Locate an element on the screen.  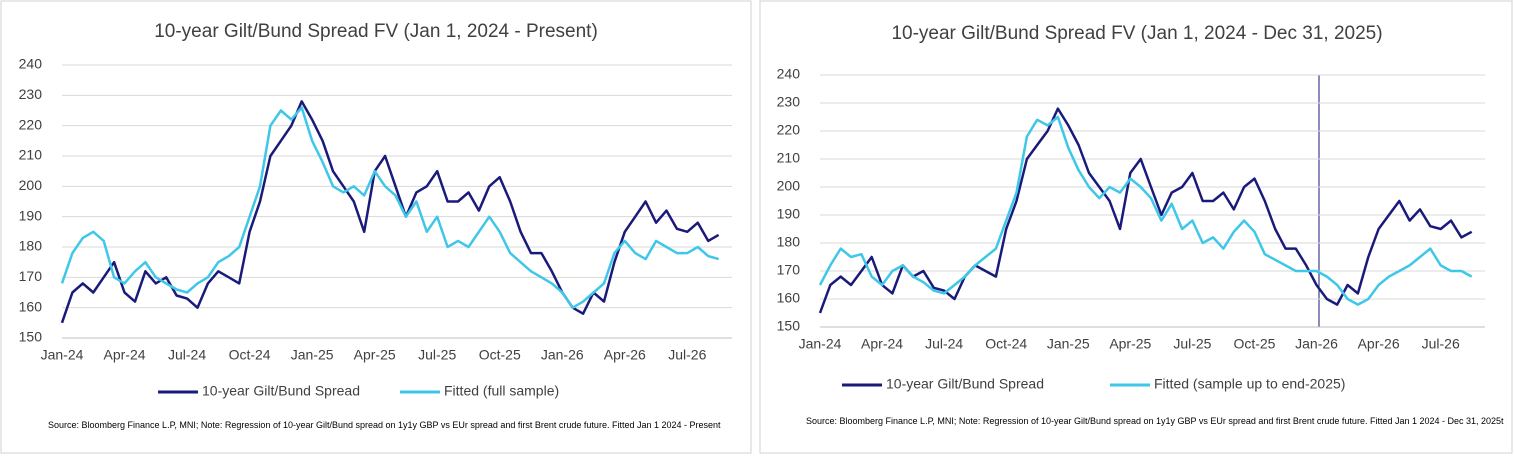
legend-label: Fitted (sample up to end-2025) is located at coordinates (1249, 384).